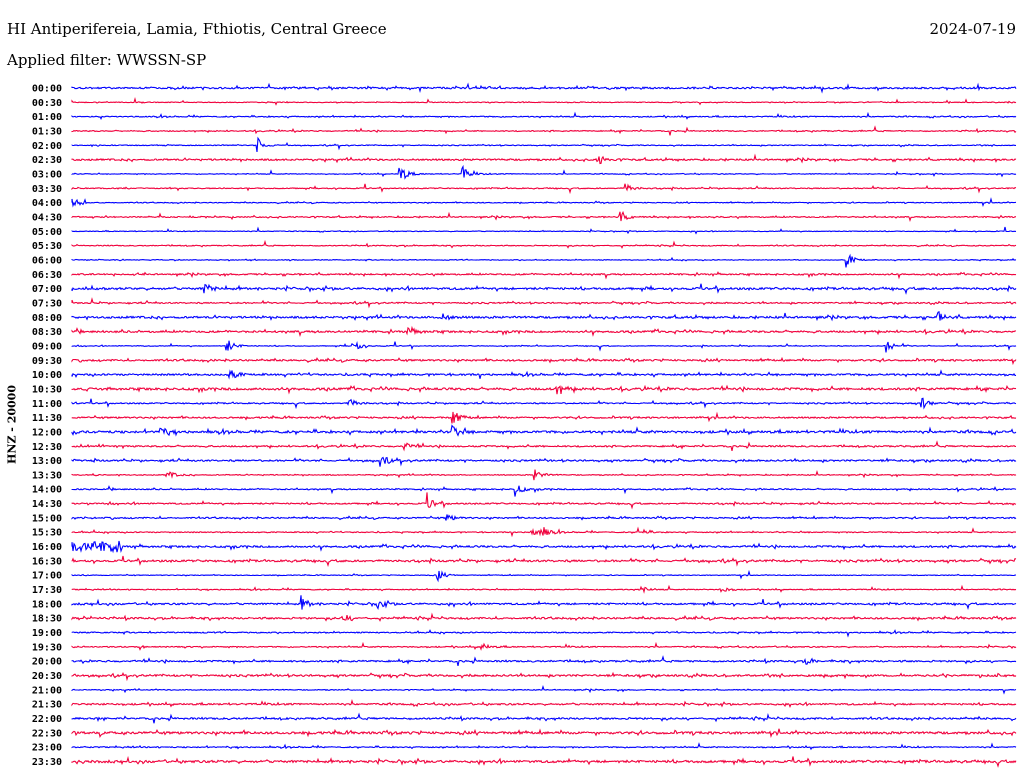 The height and width of the screenshot is (780, 1024). Describe the element at coordinates (47, 217) in the screenshot. I see `time-label: 04:30` at that location.